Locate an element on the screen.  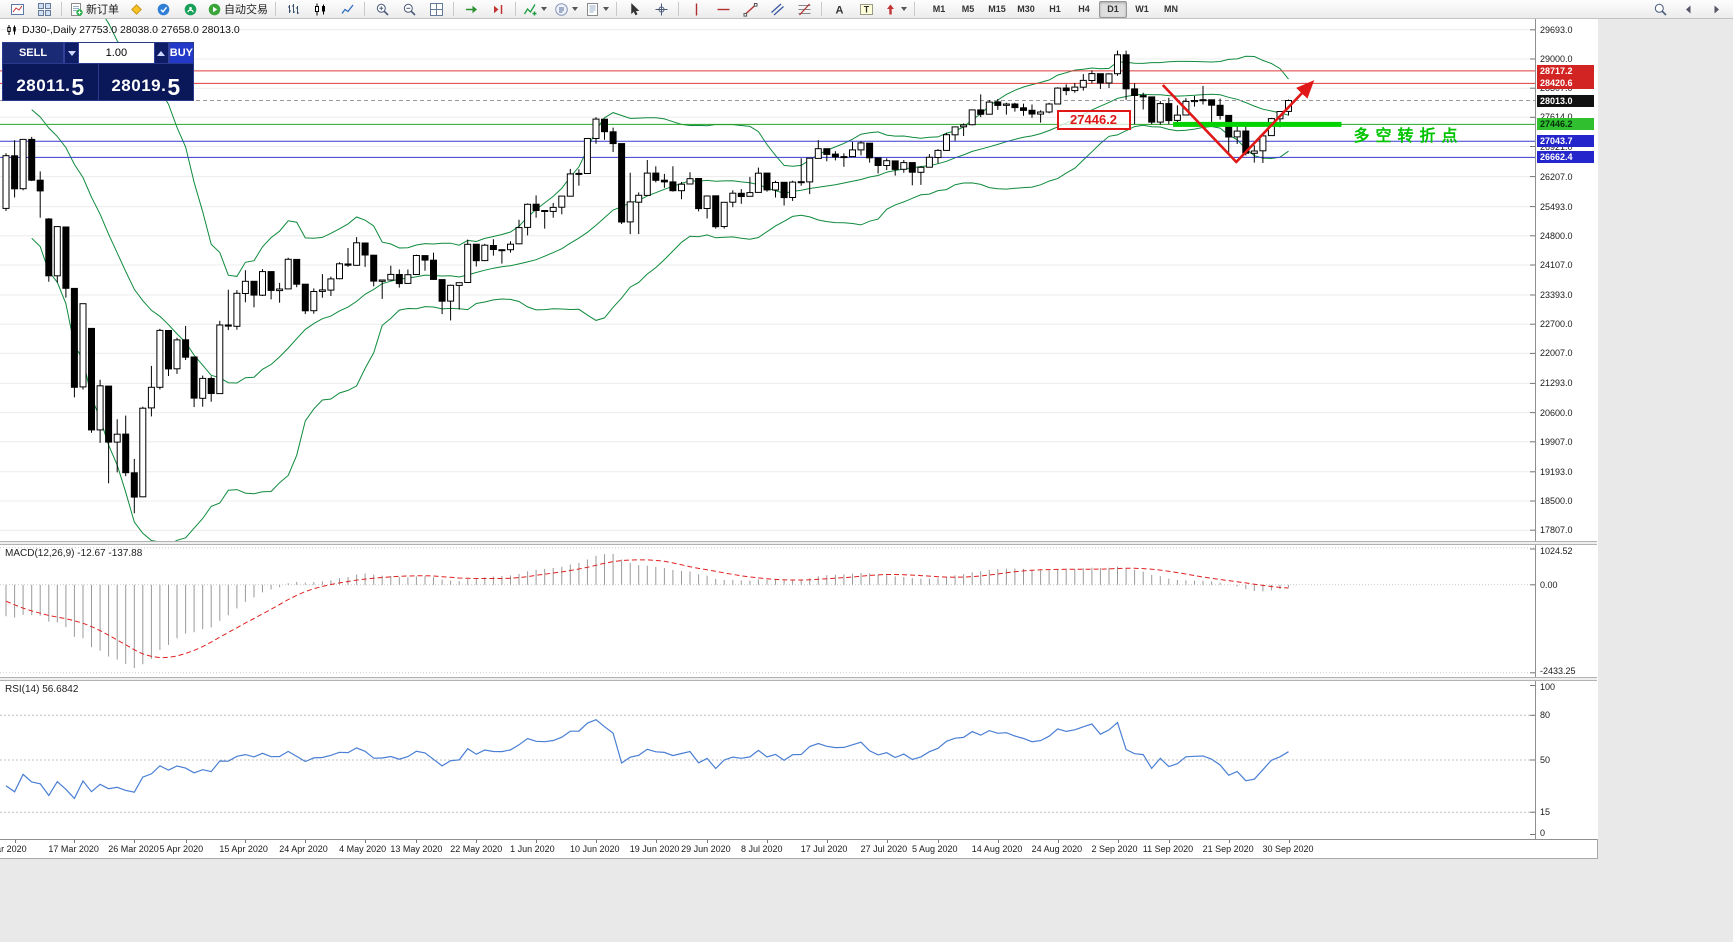
vertical-line-button is located at coordinates (696, 9).